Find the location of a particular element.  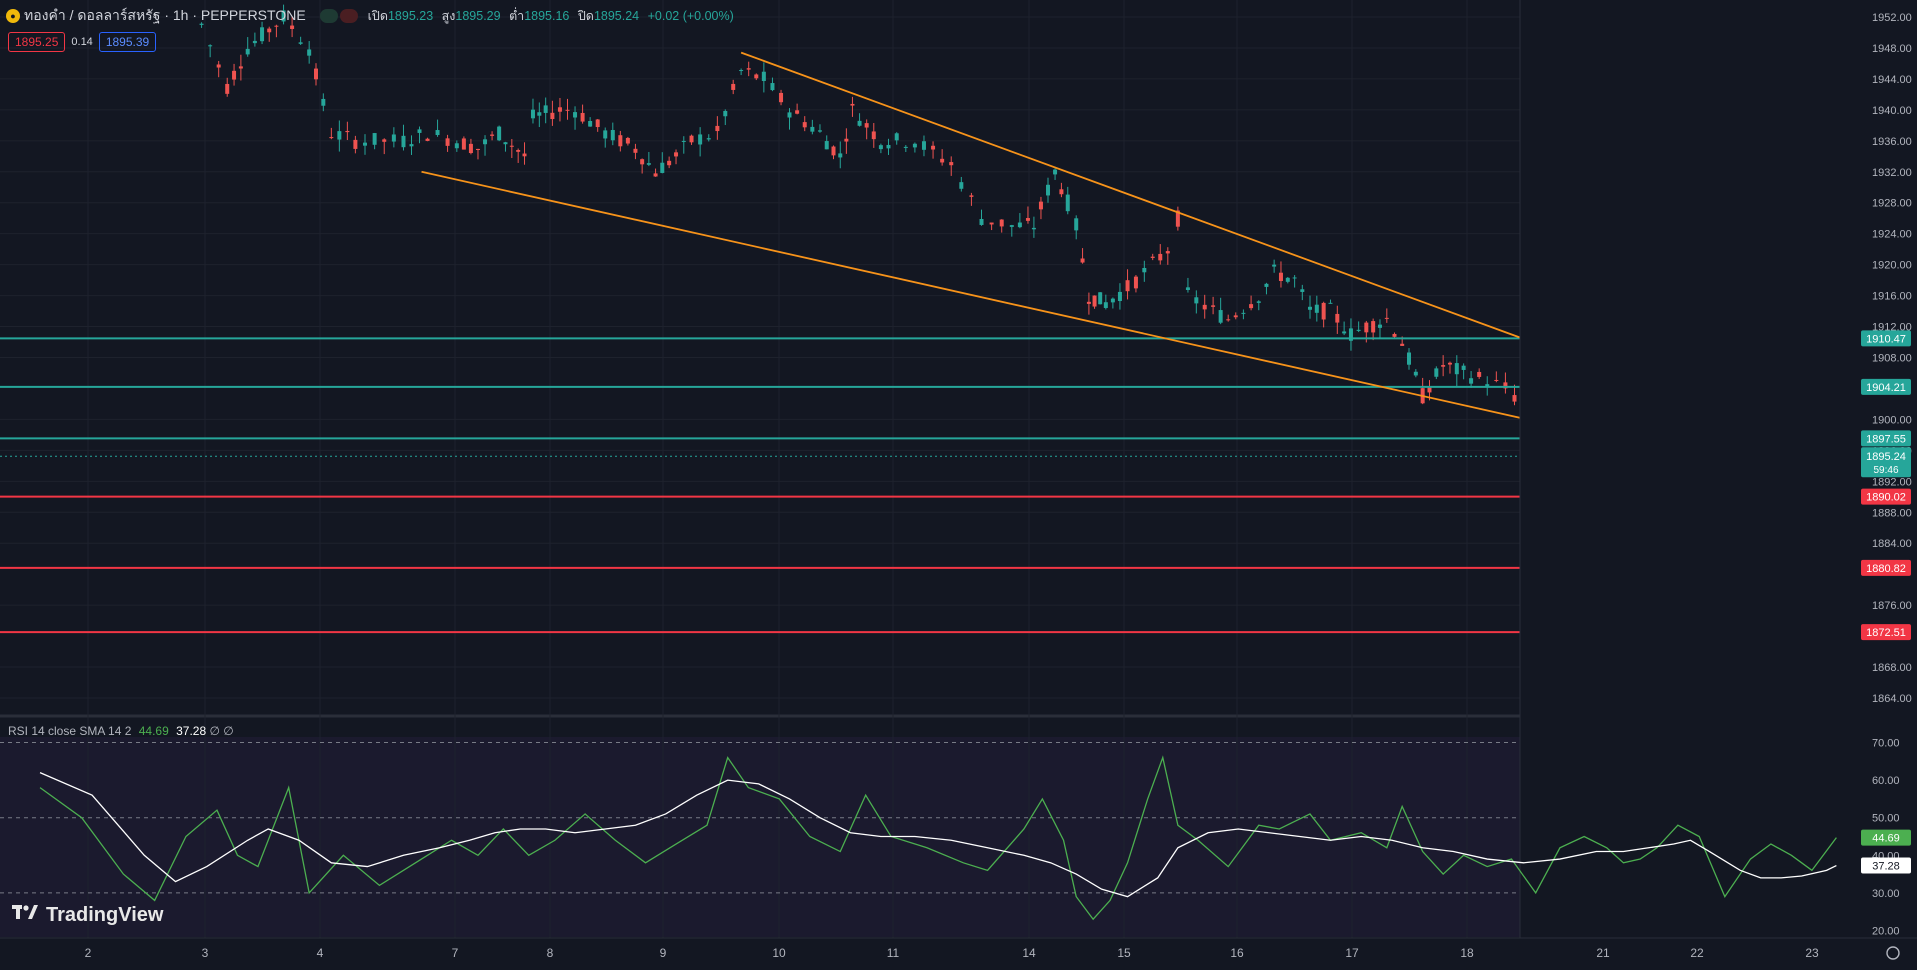

level-axis-text-1904.21: 1904.21 is located at coordinates (1886, 388).